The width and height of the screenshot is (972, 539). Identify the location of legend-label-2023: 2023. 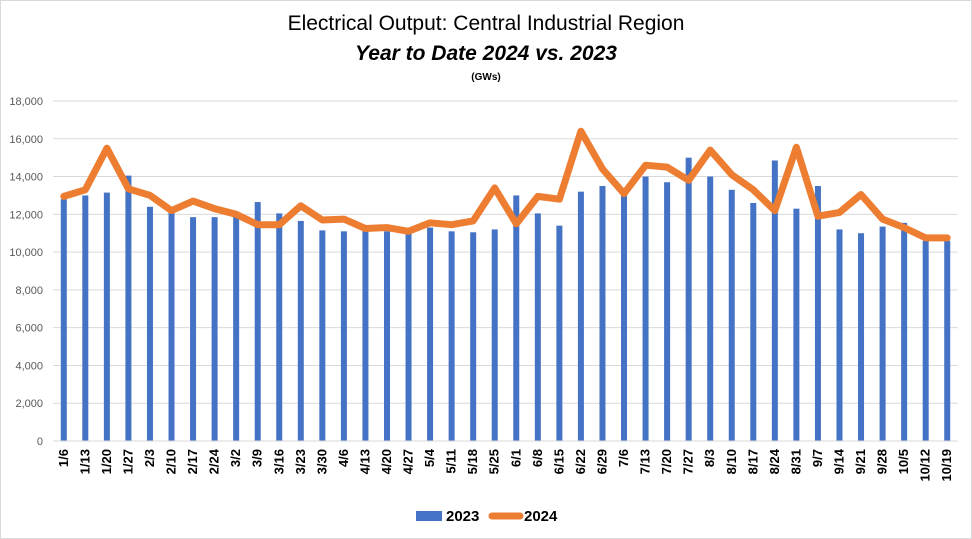
(462, 516).